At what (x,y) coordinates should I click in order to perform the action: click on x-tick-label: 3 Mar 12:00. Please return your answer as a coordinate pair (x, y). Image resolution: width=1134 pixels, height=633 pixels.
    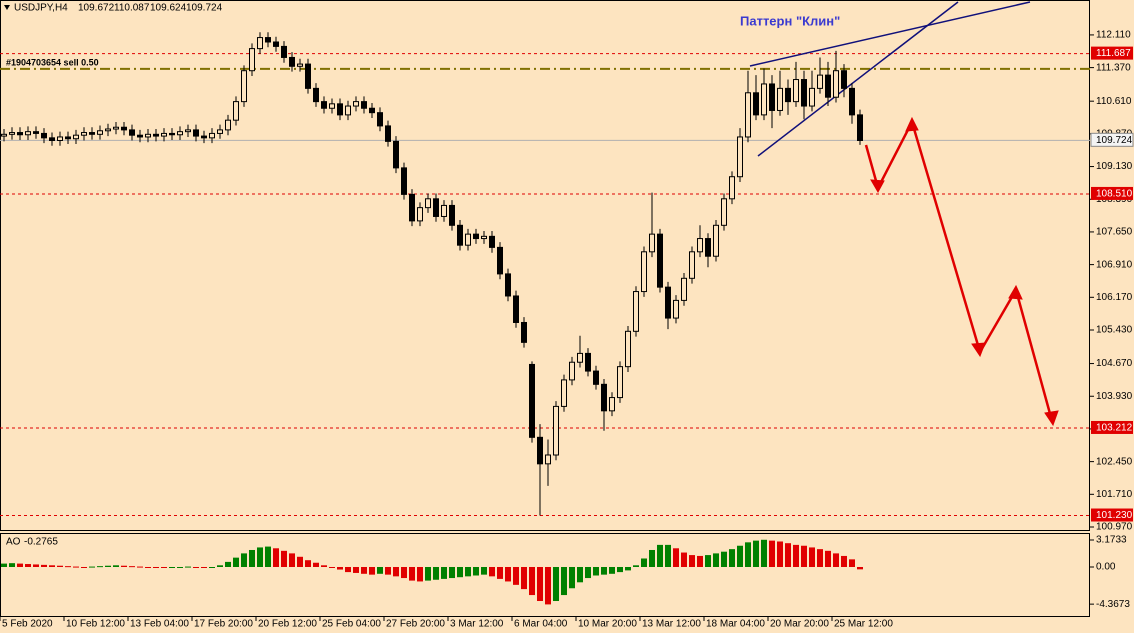
    Looking at the image, I should click on (477, 624).